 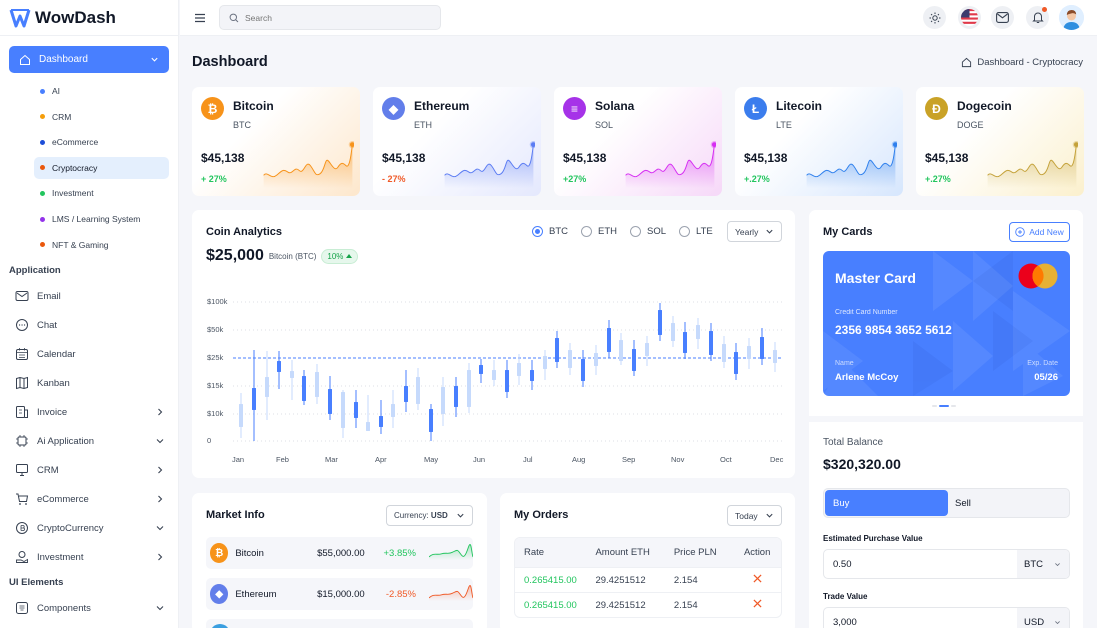 I want to click on currency-select: Currency: USD, so click(x=429, y=515).